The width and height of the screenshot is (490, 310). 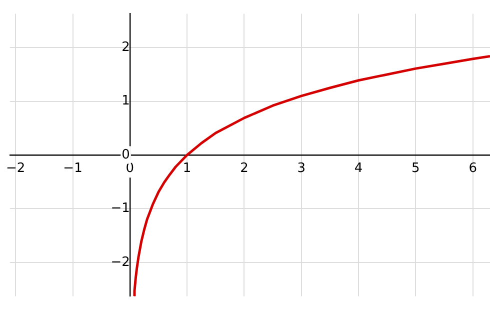 I want to click on x-tick-label: 5, so click(x=416, y=168).